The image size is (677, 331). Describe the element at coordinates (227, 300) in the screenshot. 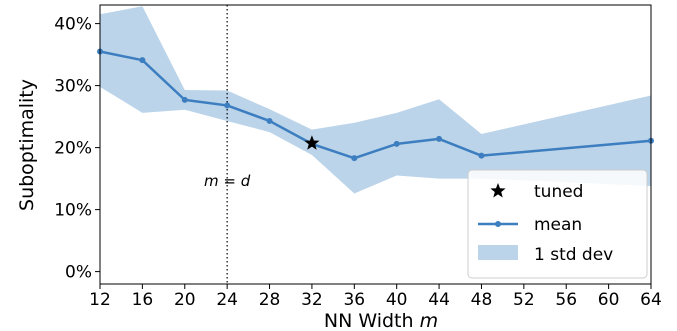

I see `x-tick-label: 24` at that location.